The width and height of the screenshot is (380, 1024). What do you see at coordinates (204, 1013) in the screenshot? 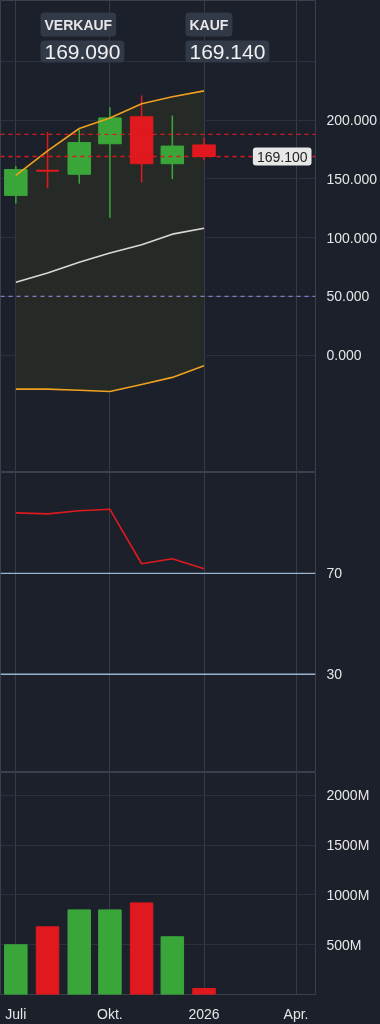
I see `x-tick-label: 2026` at bounding box center [204, 1013].